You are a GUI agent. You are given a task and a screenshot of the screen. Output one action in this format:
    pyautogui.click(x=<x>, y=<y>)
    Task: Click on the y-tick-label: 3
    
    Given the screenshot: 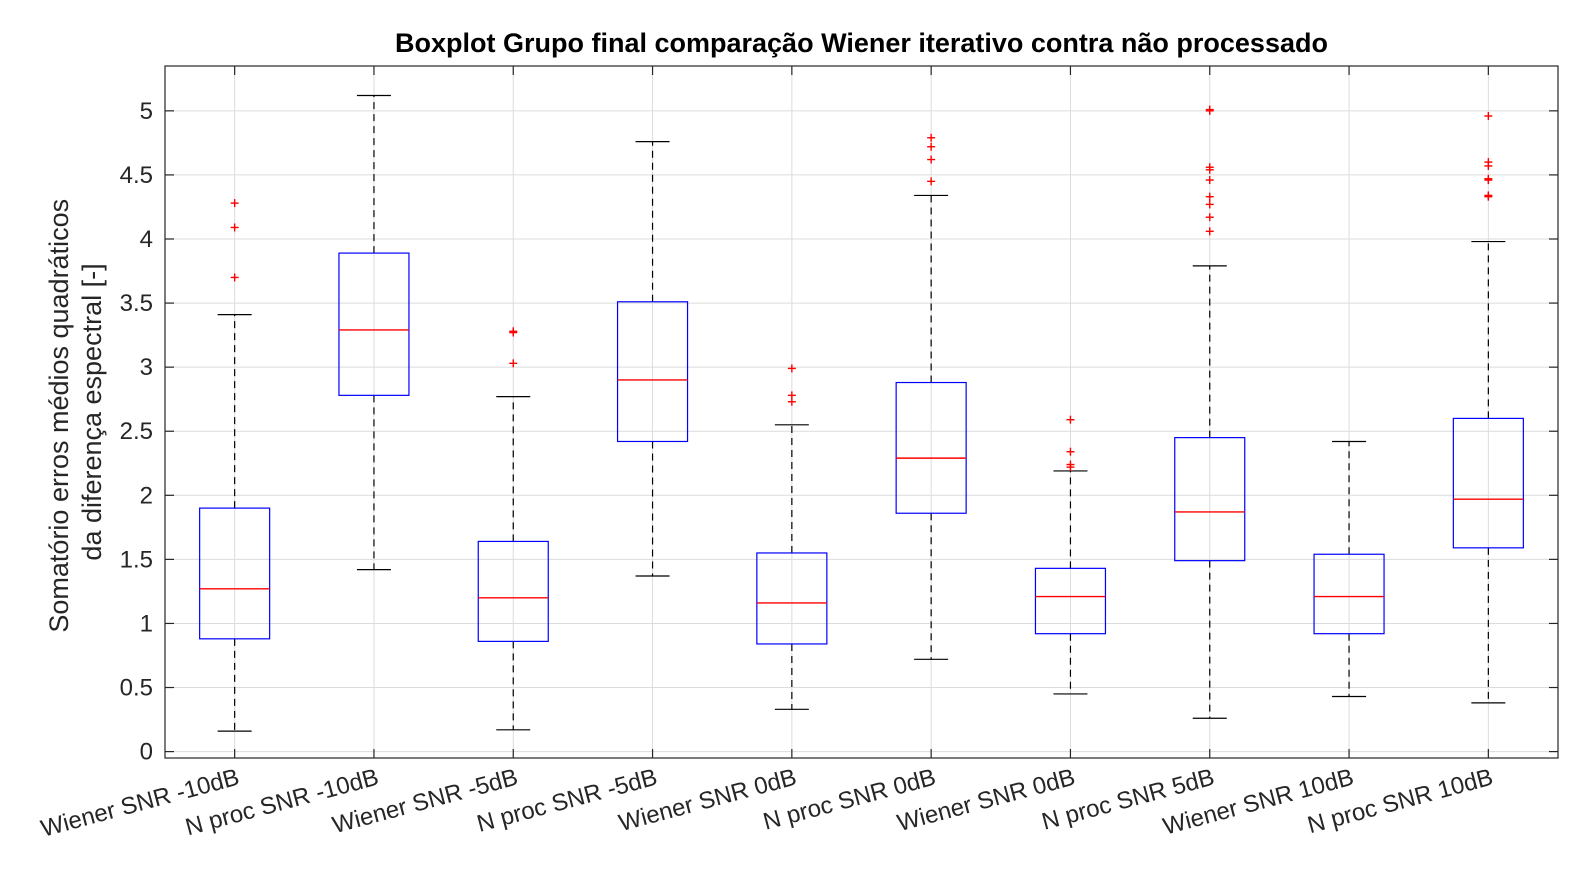 What is the action you would take?
    pyautogui.click(x=146, y=367)
    